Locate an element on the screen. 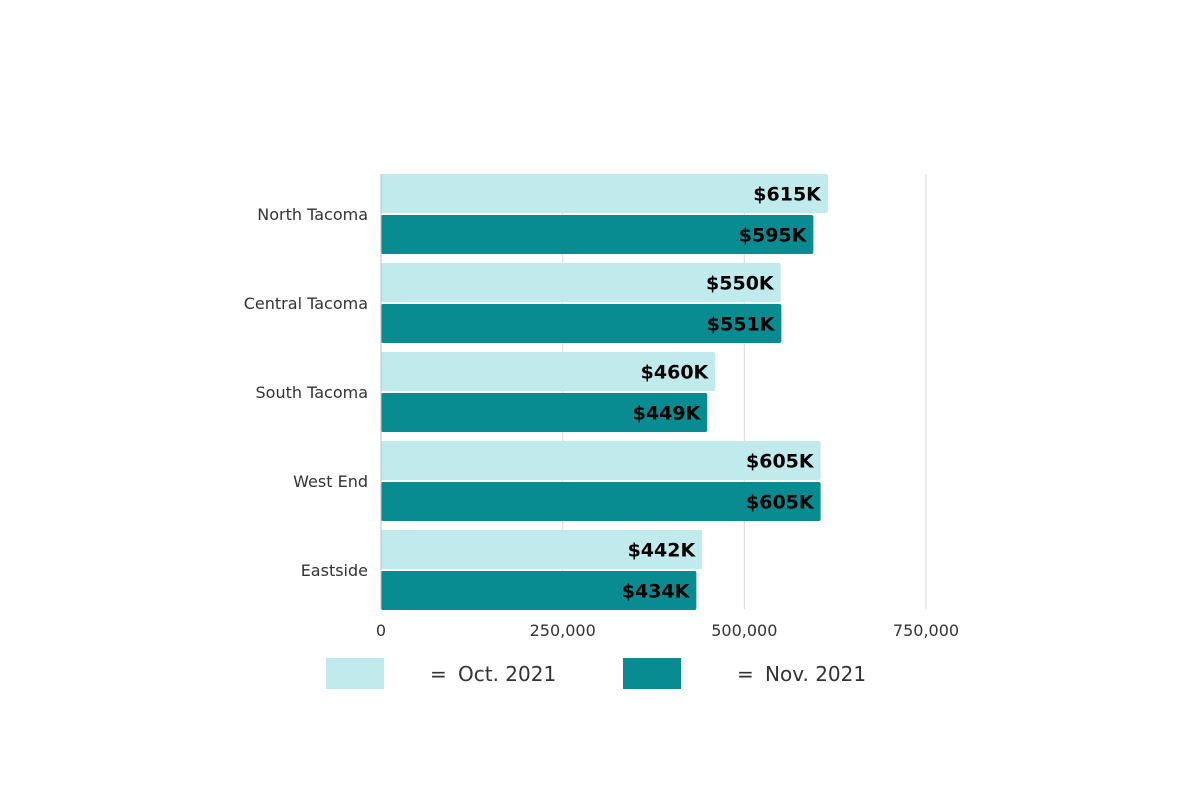 The width and height of the screenshot is (1200, 800). category-label-south-tacoma: South Tacoma is located at coordinates (312, 392).